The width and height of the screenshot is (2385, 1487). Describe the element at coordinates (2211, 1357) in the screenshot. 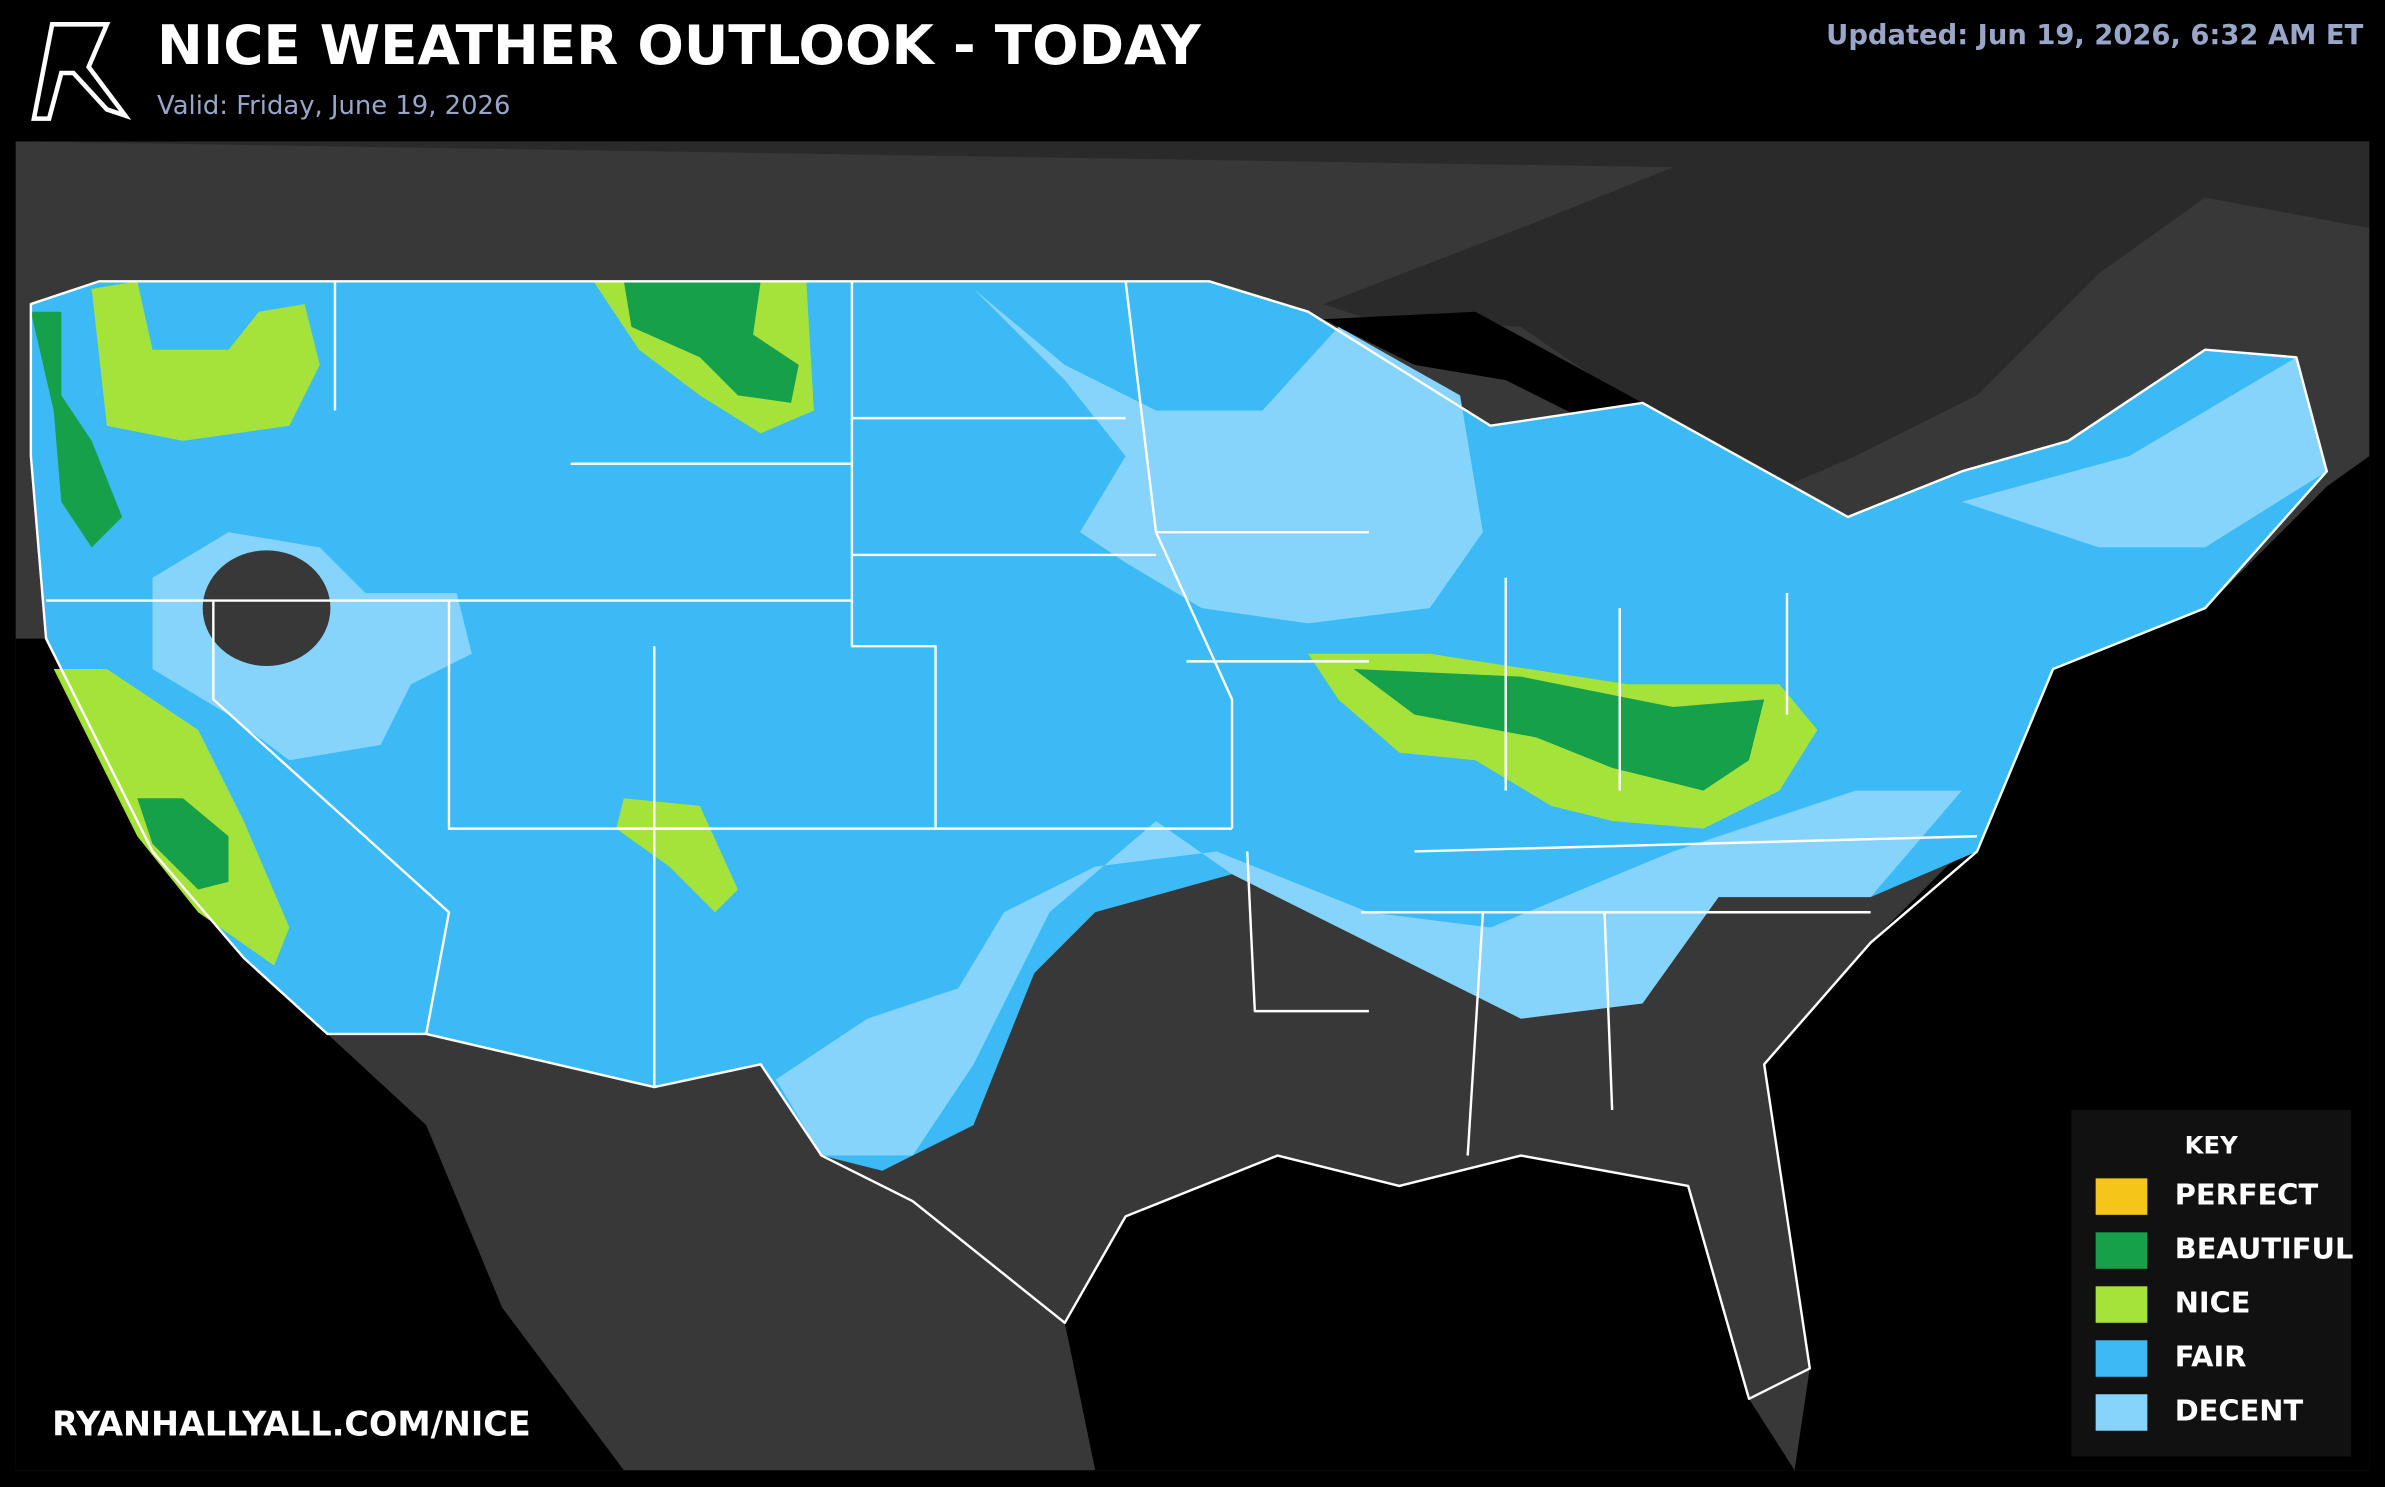

I see `legend-label: FAIR` at that location.